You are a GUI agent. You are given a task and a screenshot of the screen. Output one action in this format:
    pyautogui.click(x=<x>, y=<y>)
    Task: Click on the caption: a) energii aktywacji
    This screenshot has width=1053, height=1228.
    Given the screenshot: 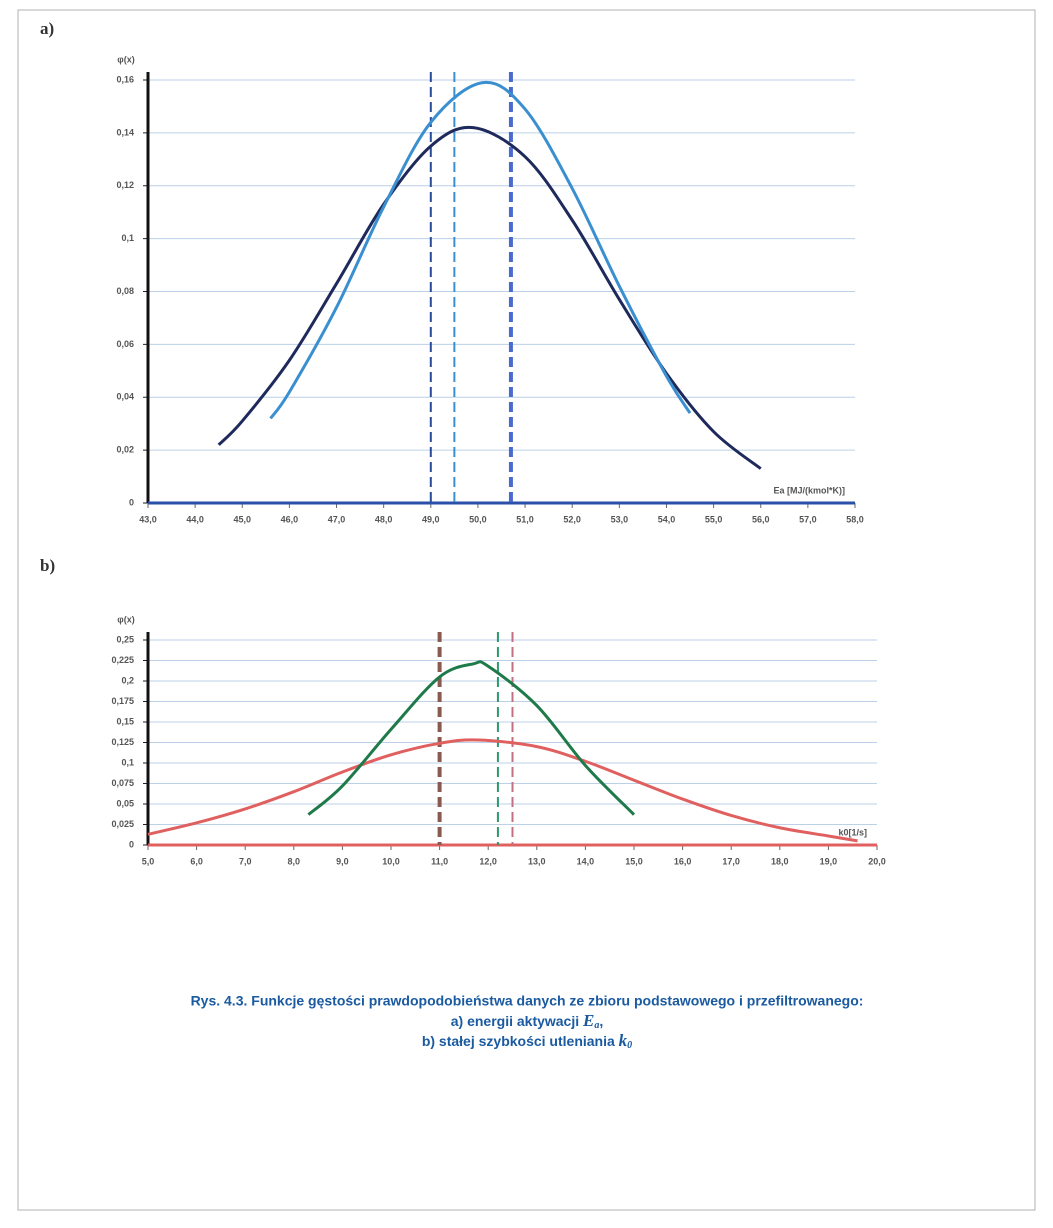 What is the action you would take?
    pyautogui.click(x=515, y=1021)
    